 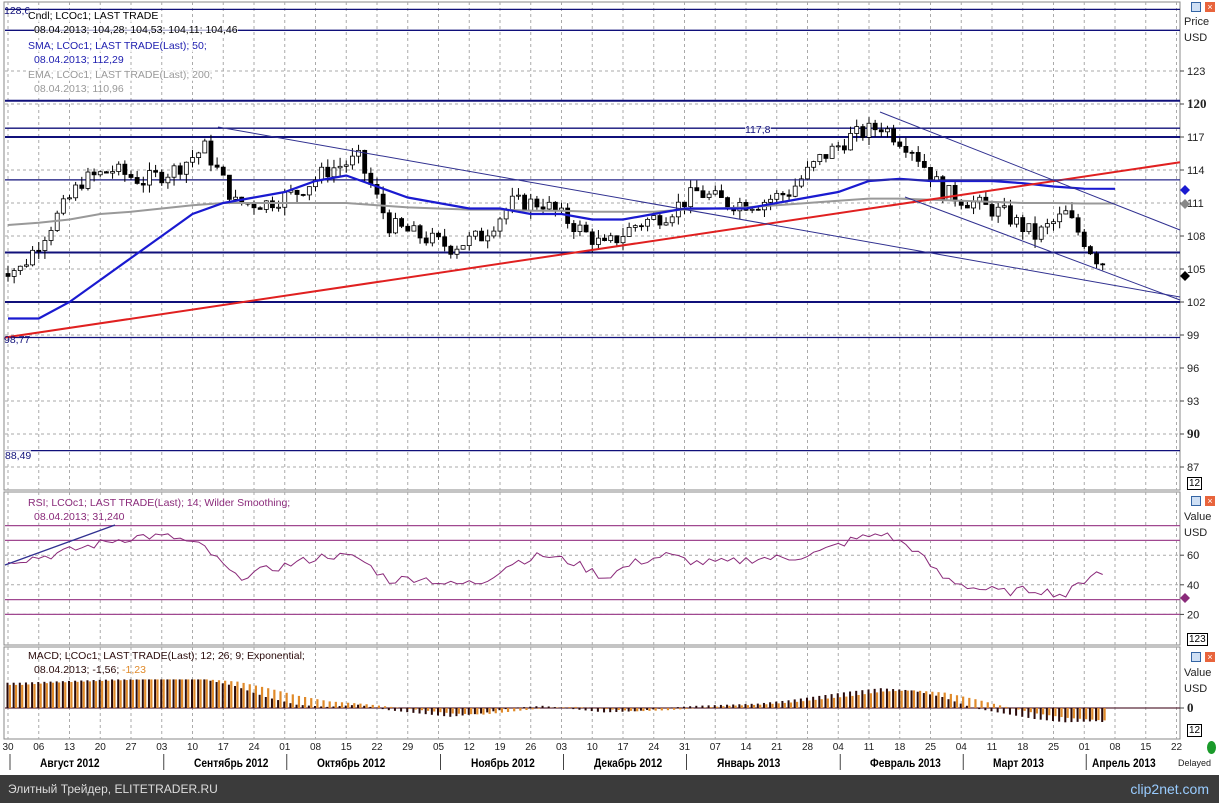 I want to click on month-label: Апрель 2013, so click(x=1124, y=763).